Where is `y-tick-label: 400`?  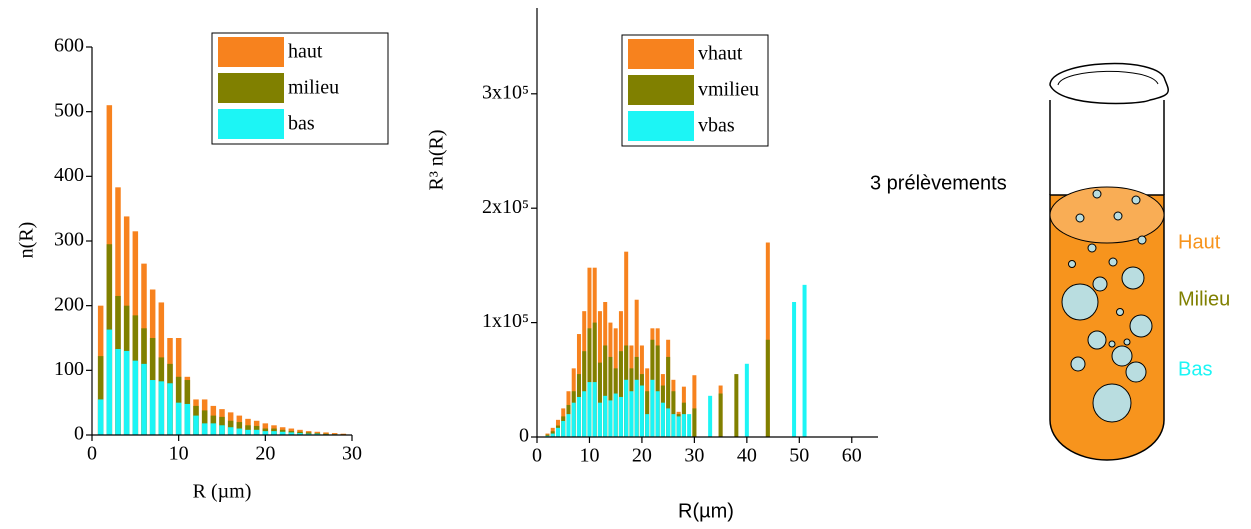 y-tick-label: 400 is located at coordinates (69, 175).